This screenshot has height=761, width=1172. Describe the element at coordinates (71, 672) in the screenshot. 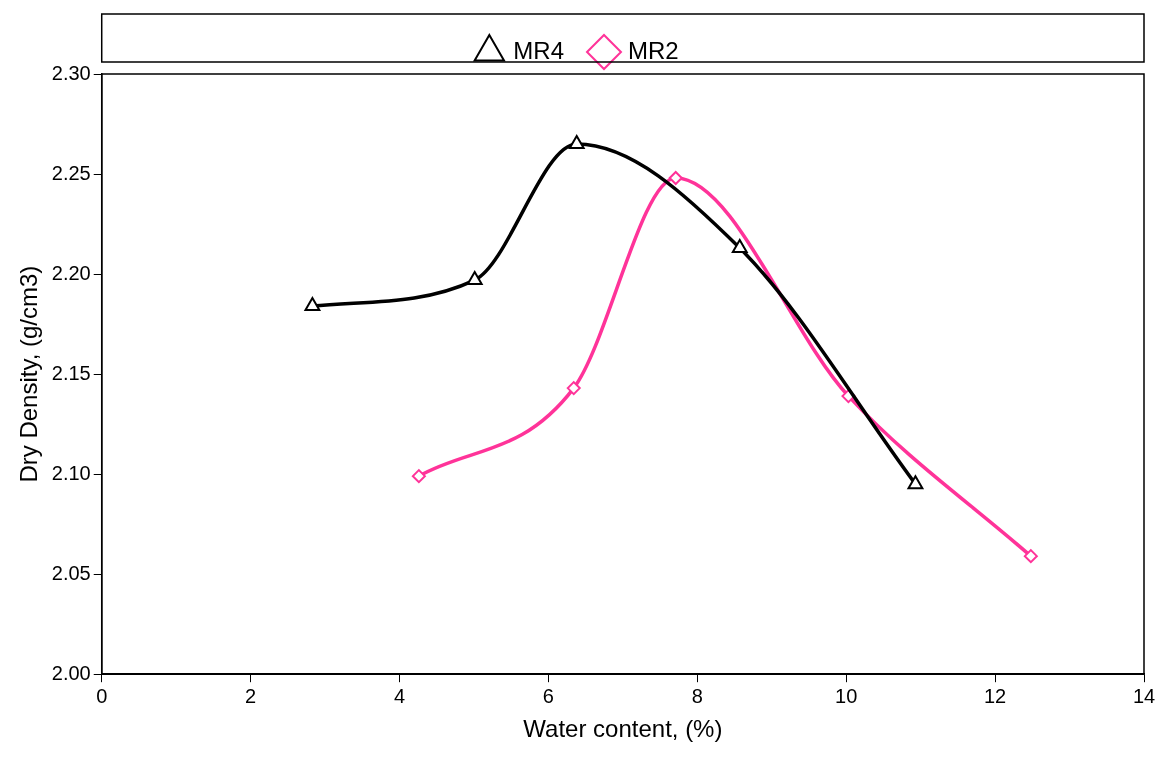

I see `y-tick-label: 2.00` at that location.